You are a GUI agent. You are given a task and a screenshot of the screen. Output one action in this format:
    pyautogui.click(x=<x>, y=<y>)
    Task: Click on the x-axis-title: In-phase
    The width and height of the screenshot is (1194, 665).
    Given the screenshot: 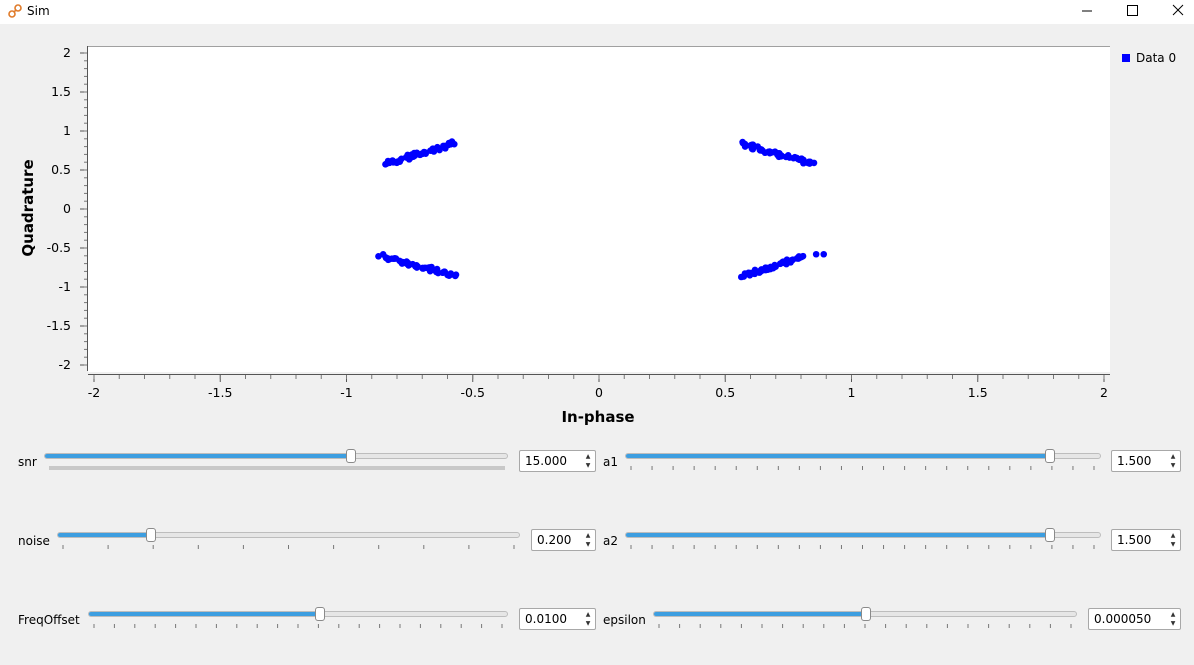 What is the action you would take?
    pyautogui.click(x=598, y=417)
    